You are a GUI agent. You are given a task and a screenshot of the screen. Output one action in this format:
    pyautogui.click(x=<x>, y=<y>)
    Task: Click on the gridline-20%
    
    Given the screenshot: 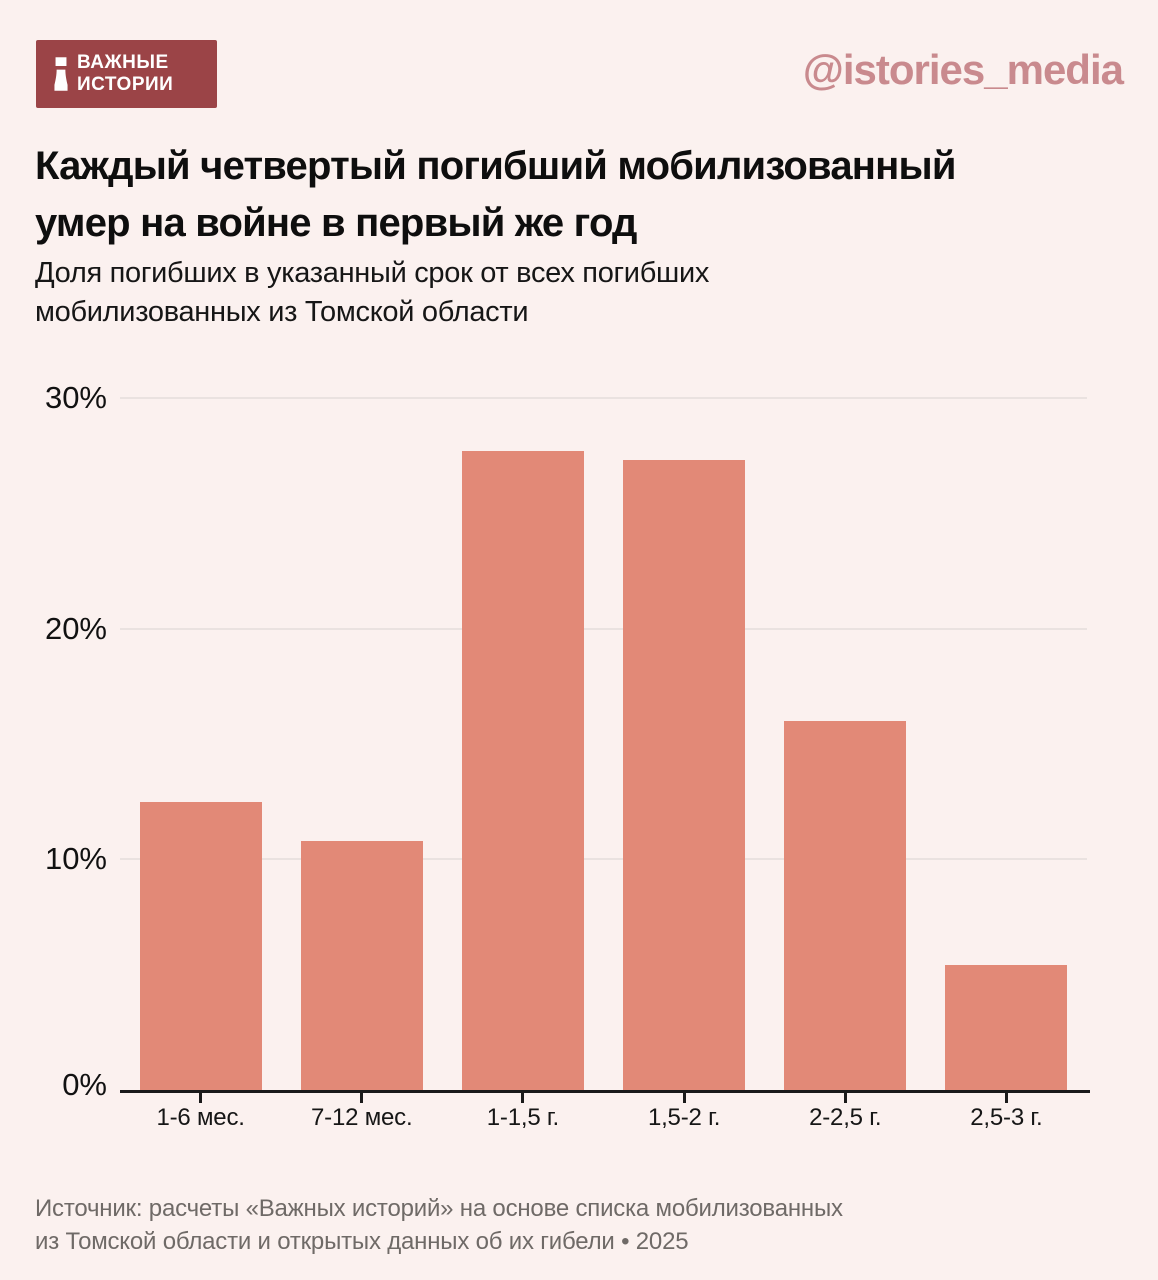 What is the action you would take?
    pyautogui.click(x=603, y=628)
    